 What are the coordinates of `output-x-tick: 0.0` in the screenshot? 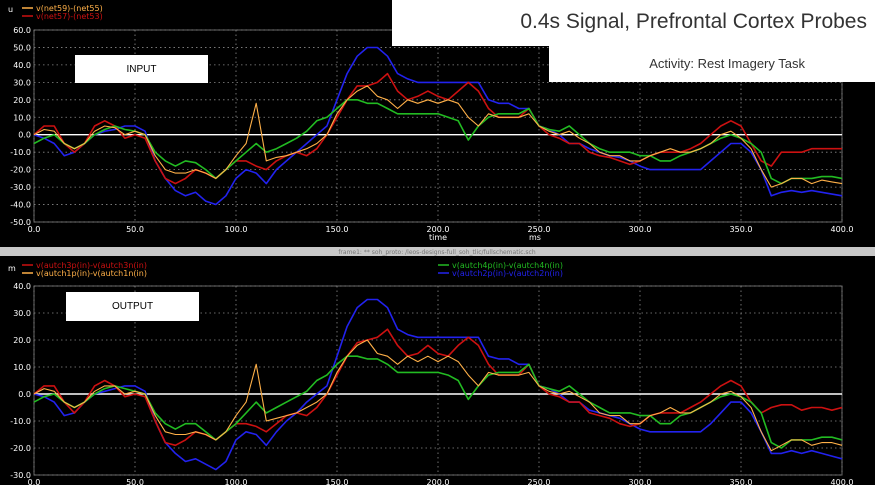 It's located at (34, 481).